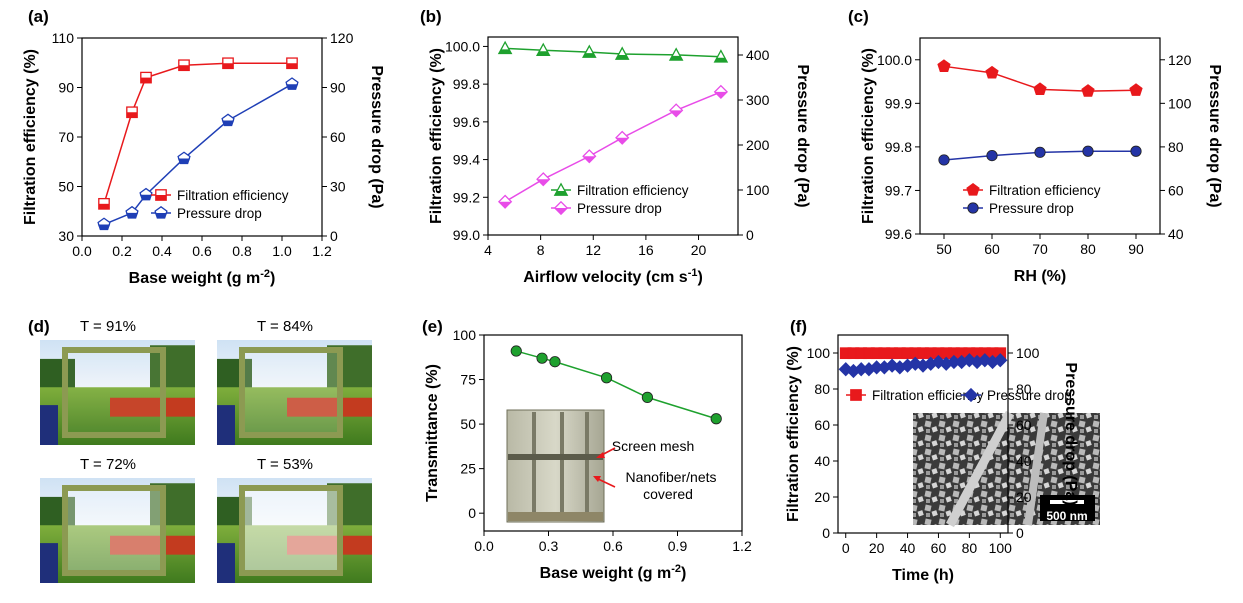 This screenshot has width=1243, height=603. What do you see at coordinates (868, 136) in the screenshot?
I see `y-axis-label-c: Filtration efficiency (%)` at bounding box center [868, 136].